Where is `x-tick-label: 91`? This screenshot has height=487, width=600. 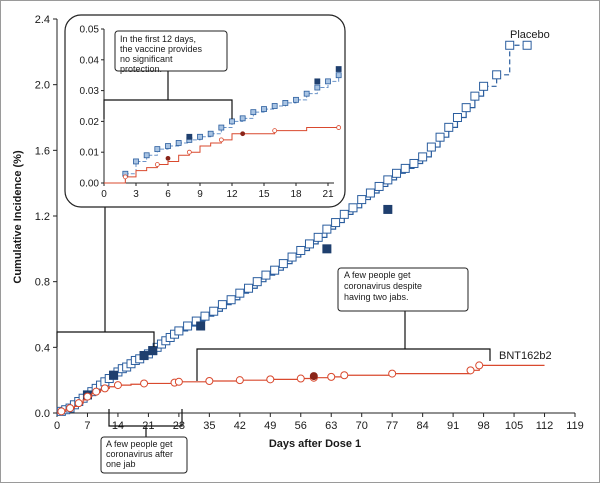
x-tick-label: 91 is located at coordinates (453, 426).